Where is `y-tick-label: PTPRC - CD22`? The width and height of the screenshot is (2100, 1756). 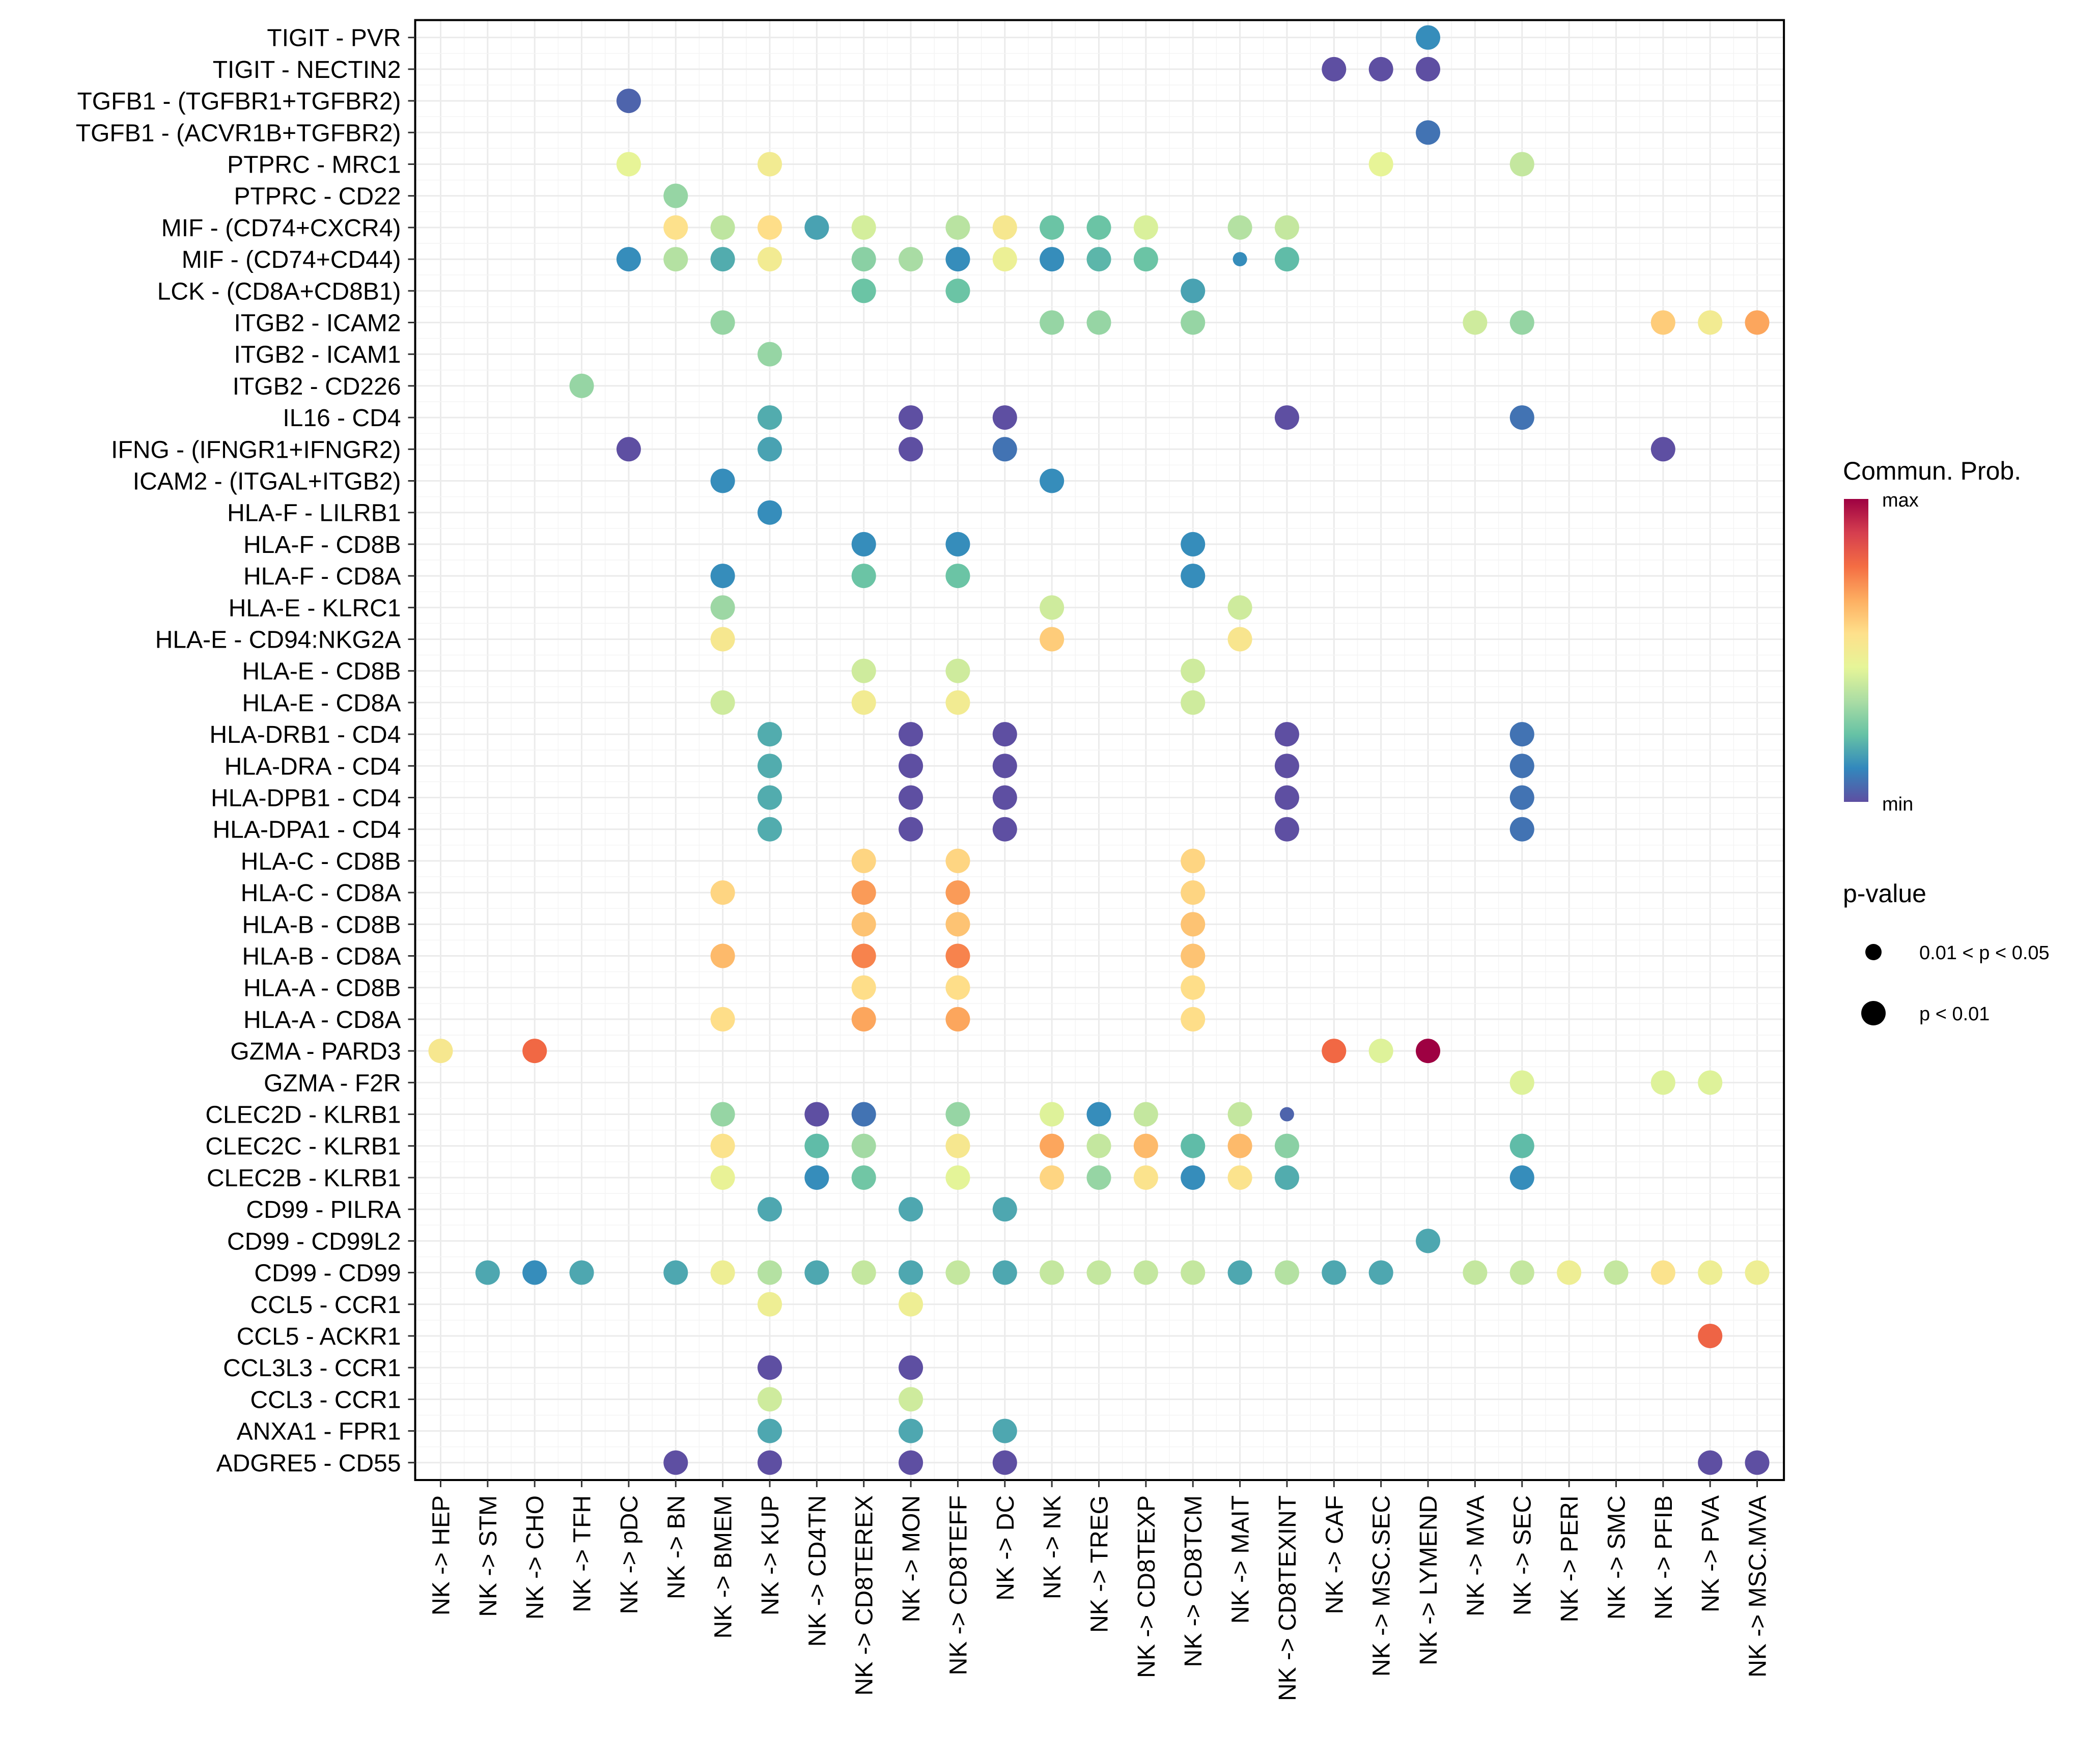 y-tick-label: PTPRC - CD22 is located at coordinates (317, 197).